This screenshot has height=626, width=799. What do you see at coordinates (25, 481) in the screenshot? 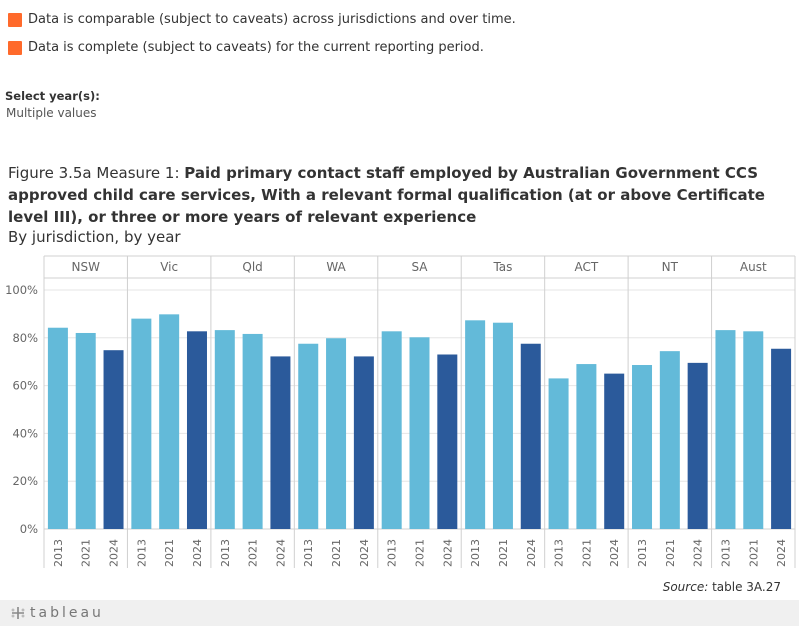
I see `y-tick-label: 20%` at bounding box center [25, 481].